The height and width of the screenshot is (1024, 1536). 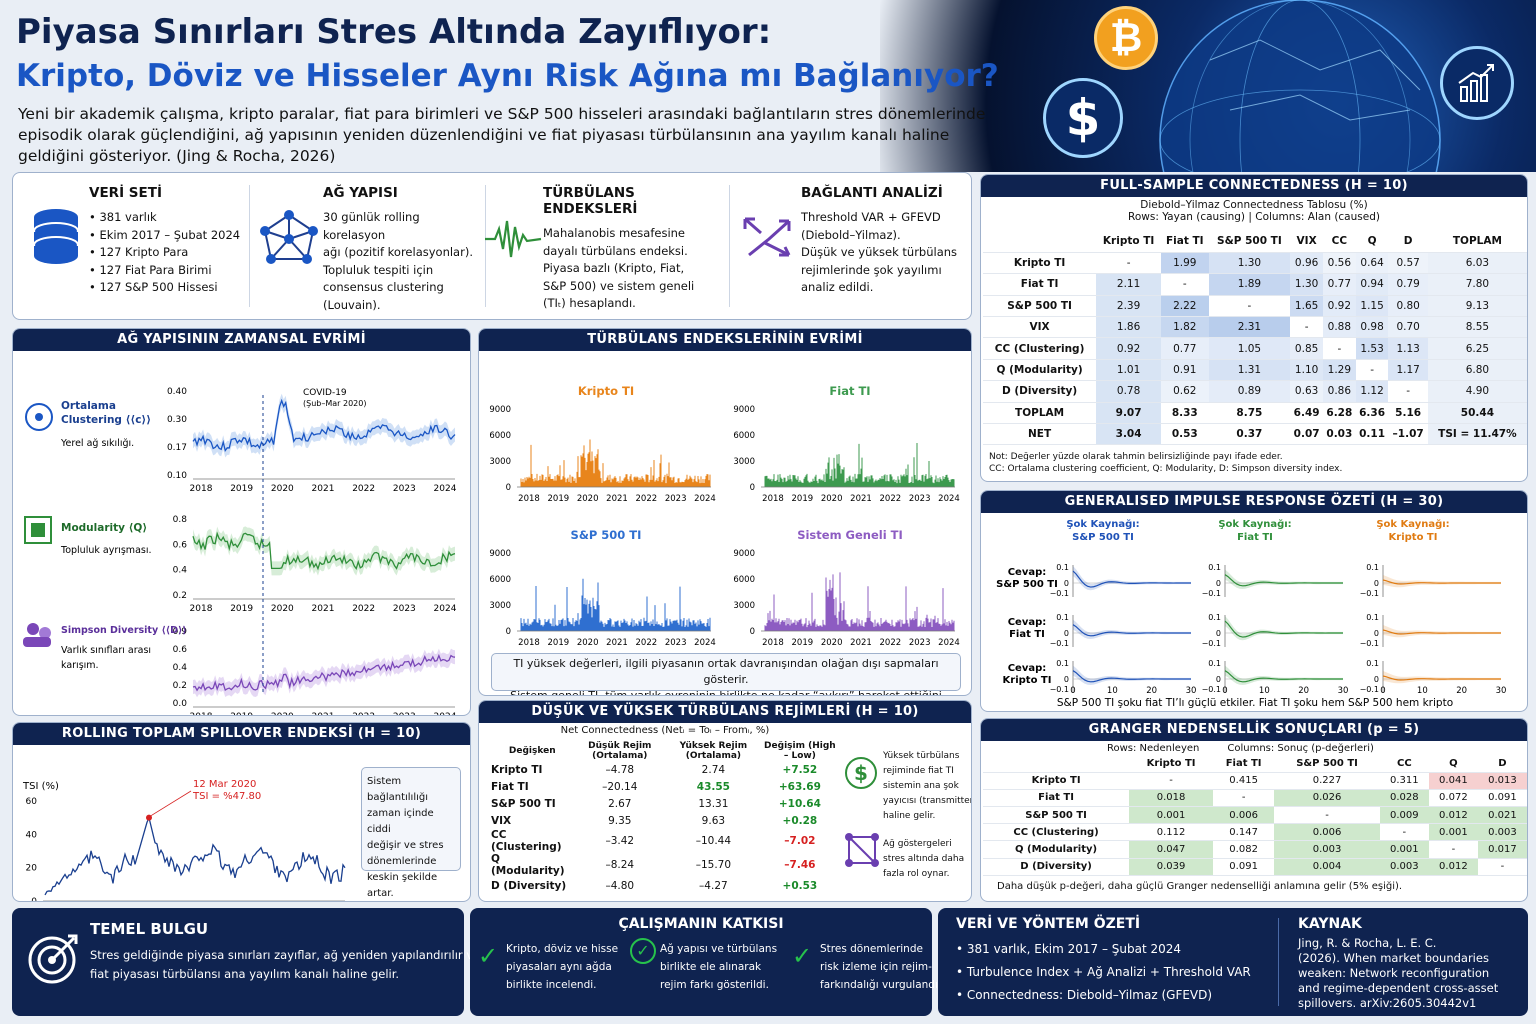 What do you see at coordinates (1129, 284) in the screenshot?
I see `table-cell: 2.11` at bounding box center [1129, 284].